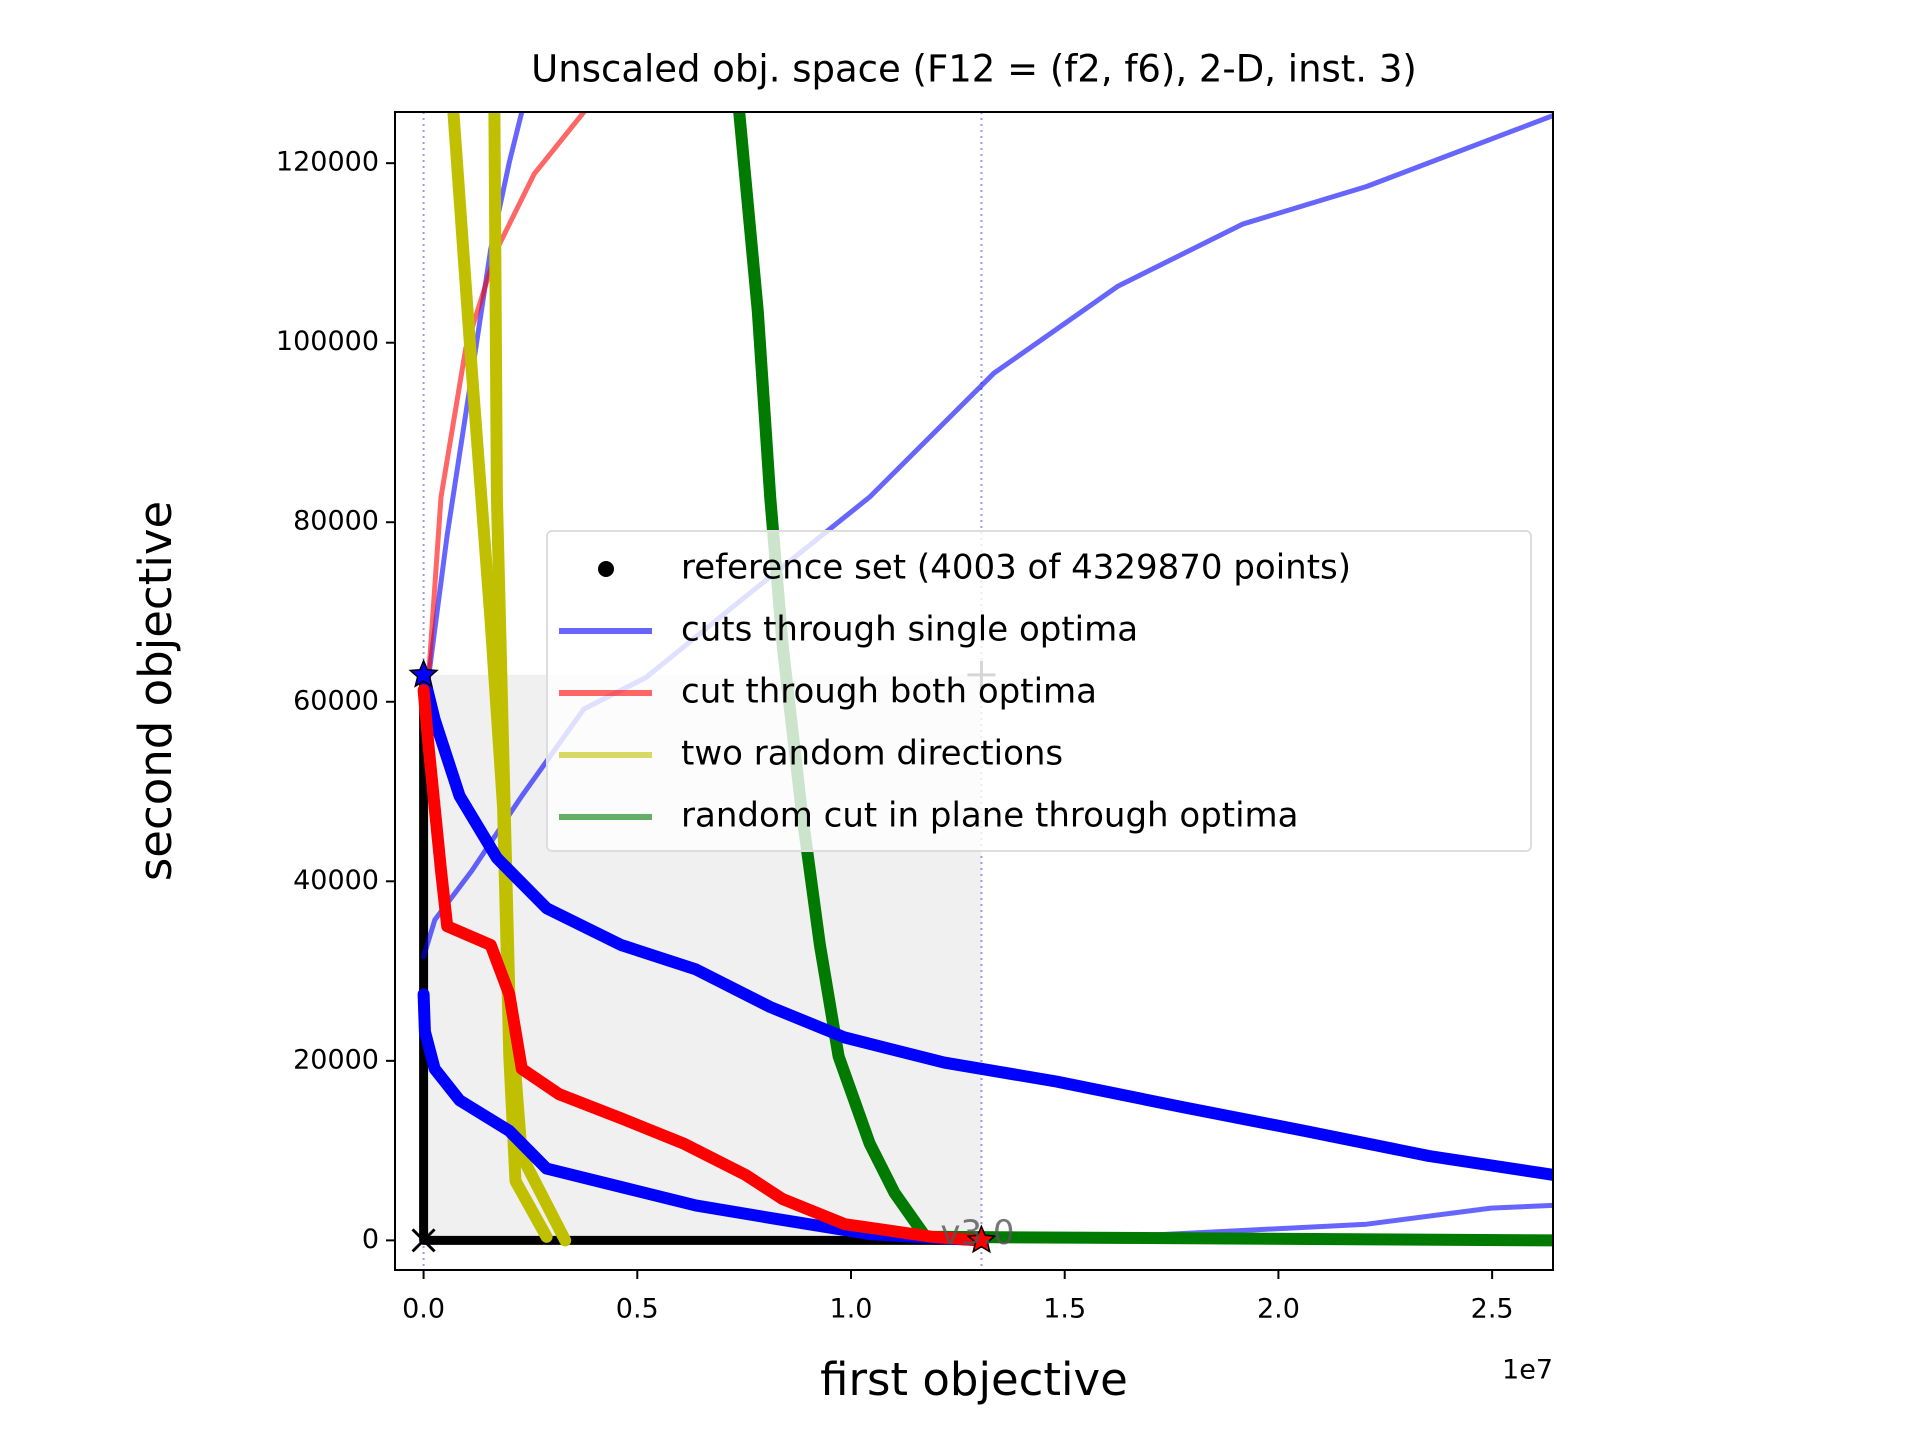 The height and width of the screenshot is (1444, 1920). Describe the element at coordinates (974, 1379) in the screenshot. I see `x-axis-label: first objective` at that location.